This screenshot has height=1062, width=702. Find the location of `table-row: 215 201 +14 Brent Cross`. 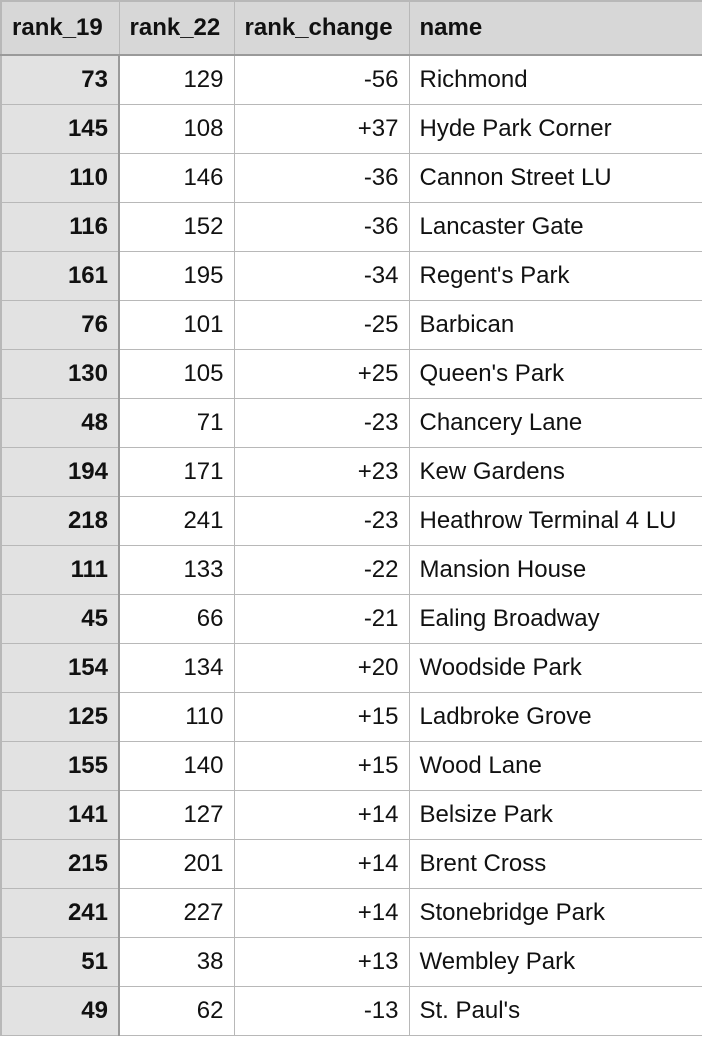

table-row: 215 201 +14 Brent Cross is located at coordinates (351, 863).